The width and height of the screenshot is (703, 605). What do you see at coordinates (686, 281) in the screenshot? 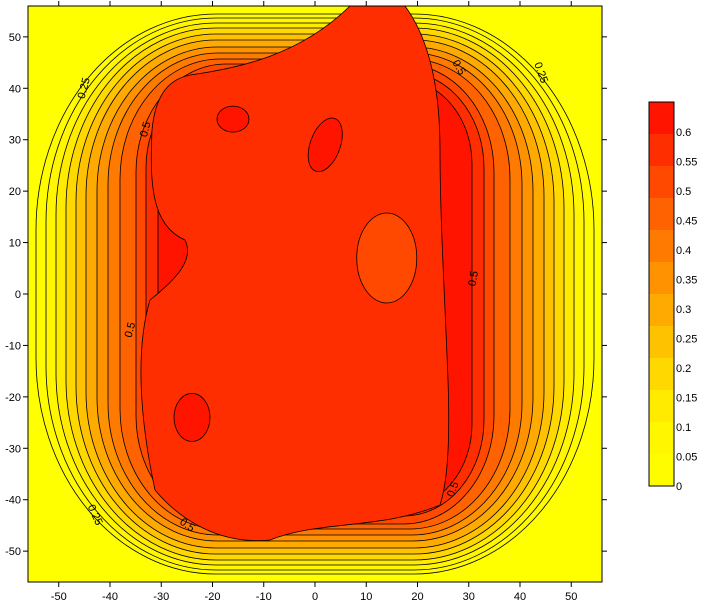
I see `colorbar-label: 0.35` at bounding box center [686, 281].